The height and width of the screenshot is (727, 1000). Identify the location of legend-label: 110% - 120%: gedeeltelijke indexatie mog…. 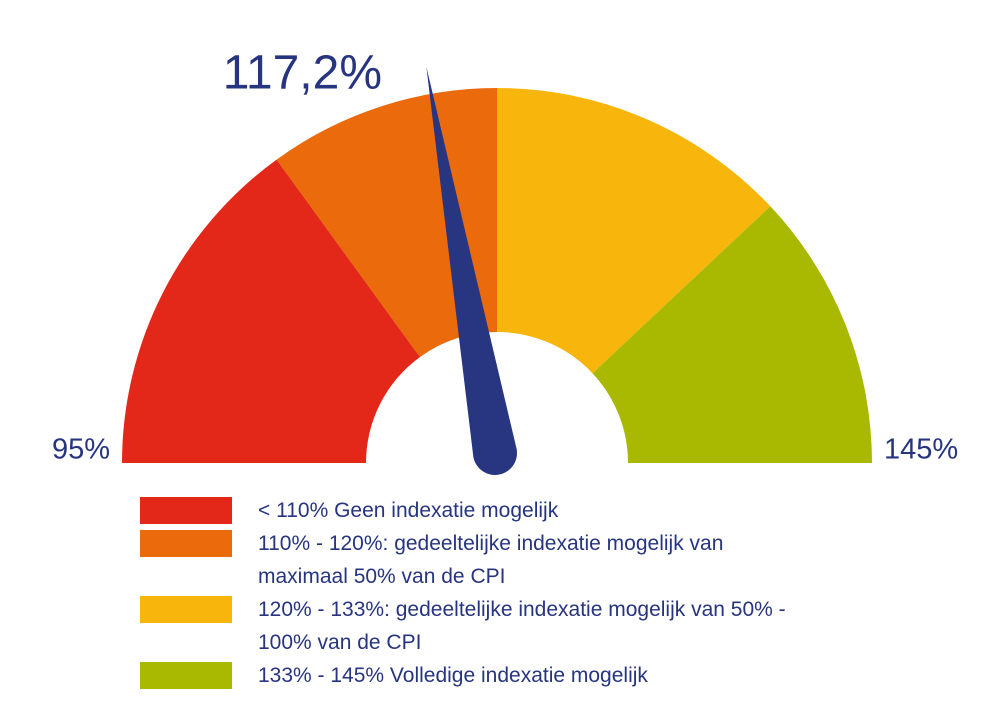
(491, 560).